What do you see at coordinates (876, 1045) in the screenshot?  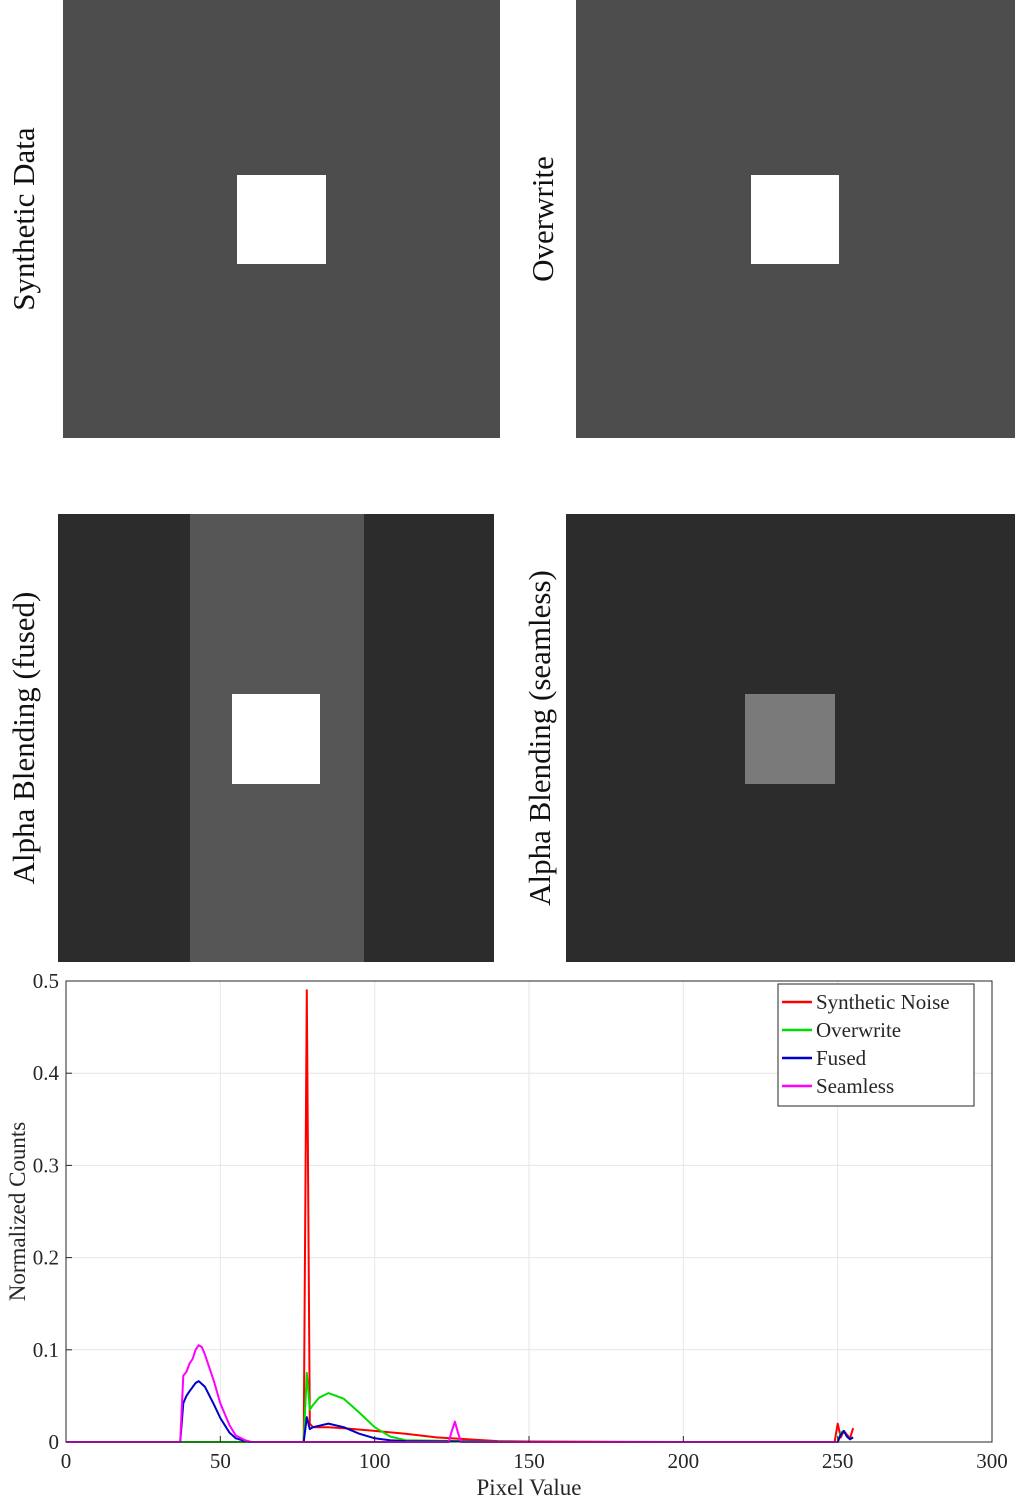 I see `chart-legend: Synthetic Noise Overwrite Fused Seamless` at bounding box center [876, 1045].